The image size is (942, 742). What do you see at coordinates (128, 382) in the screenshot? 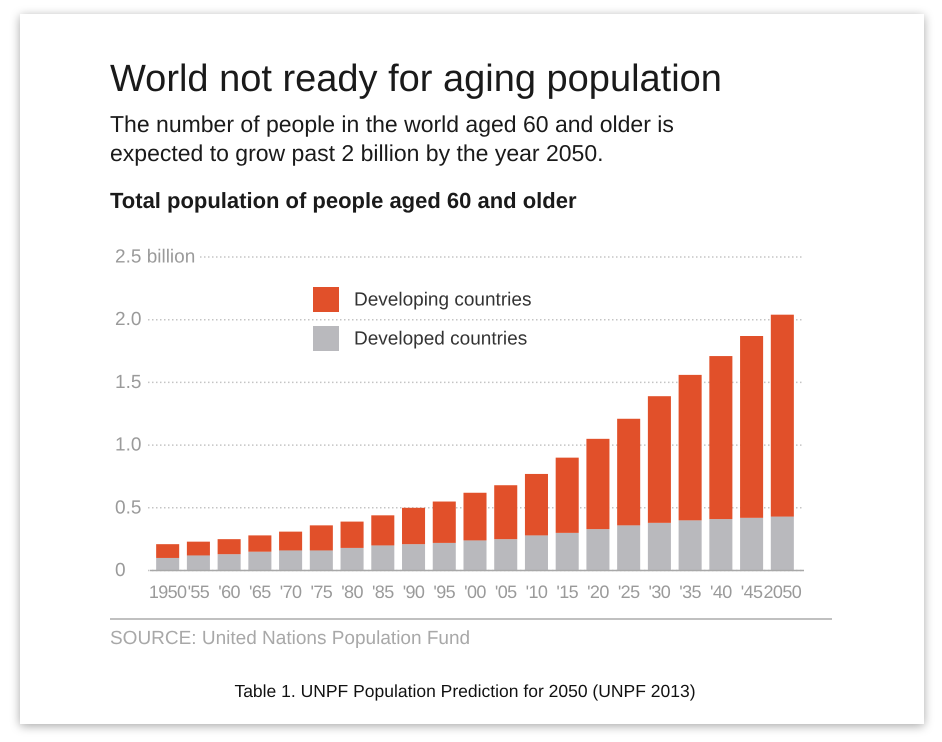
I see `y-tick-label: 1.5` at bounding box center [128, 382].